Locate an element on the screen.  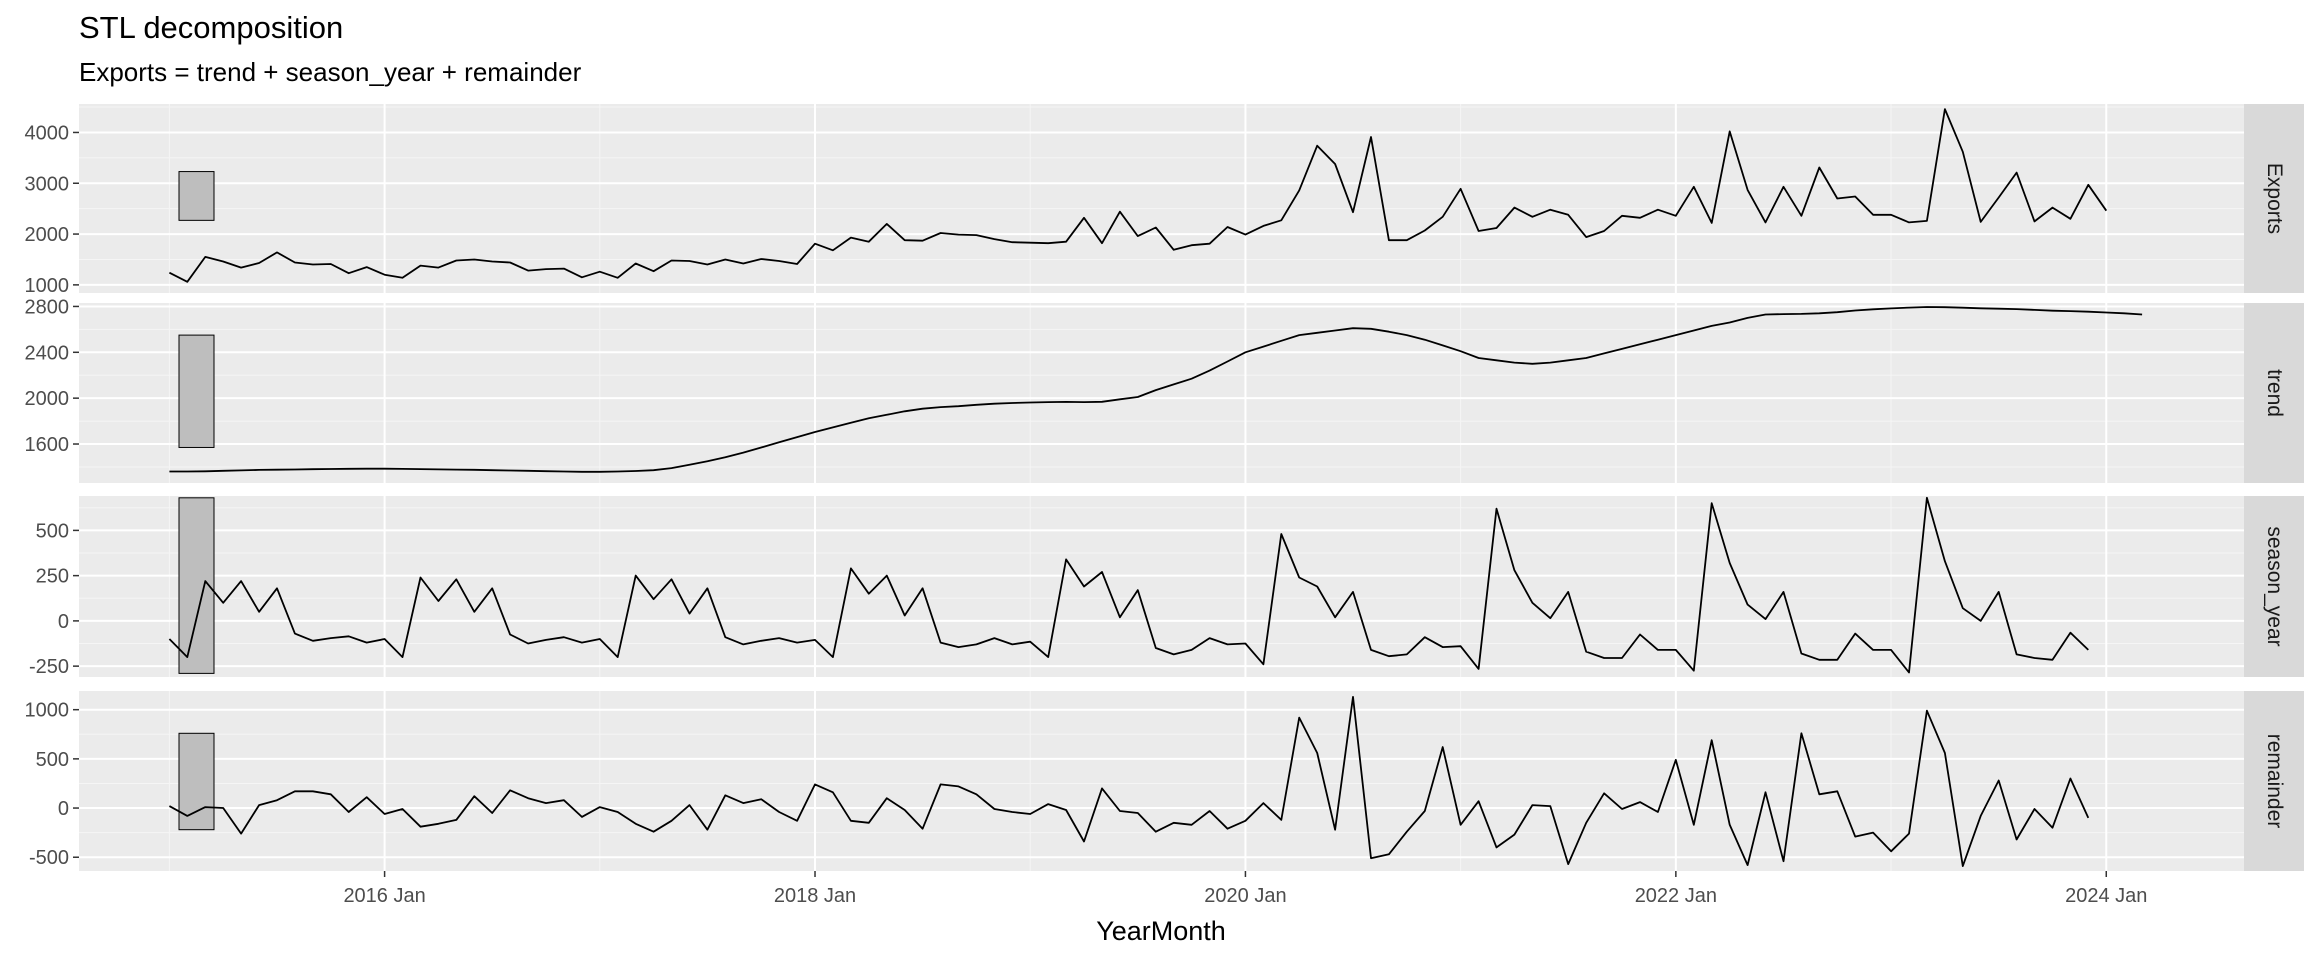
x-tick-label: 2022 Jan is located at coordinates (1676, 896).